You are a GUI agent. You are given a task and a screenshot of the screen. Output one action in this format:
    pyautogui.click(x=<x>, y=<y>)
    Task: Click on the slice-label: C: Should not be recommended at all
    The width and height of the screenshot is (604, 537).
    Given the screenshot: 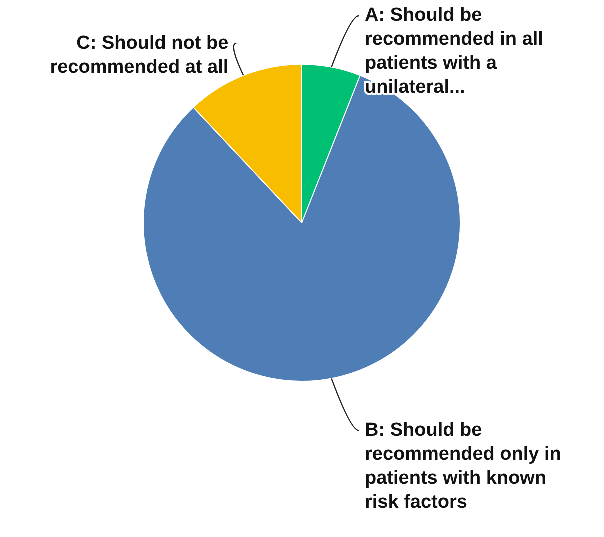 What is the action you would take?
    pyautogui.click(x=139, y=55)
    